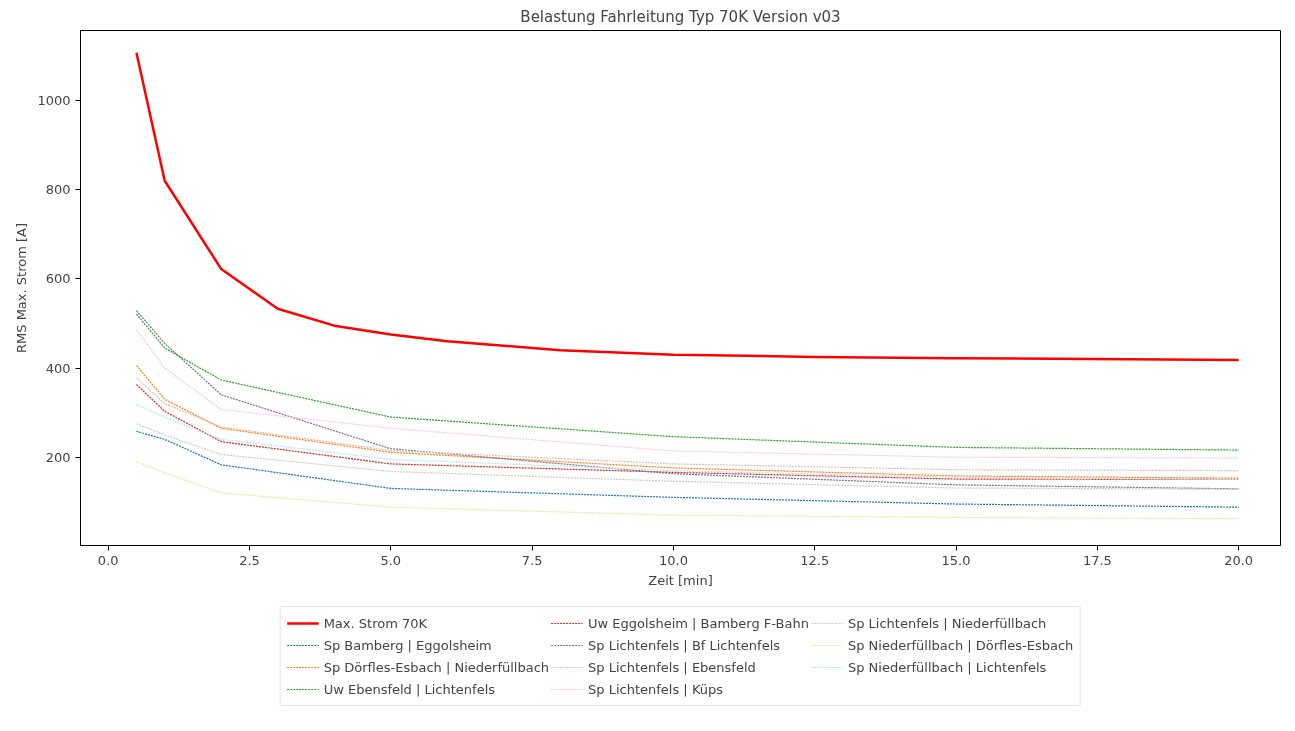 Image resolution: width=1295 pixels, height=731 pixels. What do you see at coordinates (1097, 560) in the screenshot?
I see `x-tick-label: 17.5` at bounding box center [1097, 560].